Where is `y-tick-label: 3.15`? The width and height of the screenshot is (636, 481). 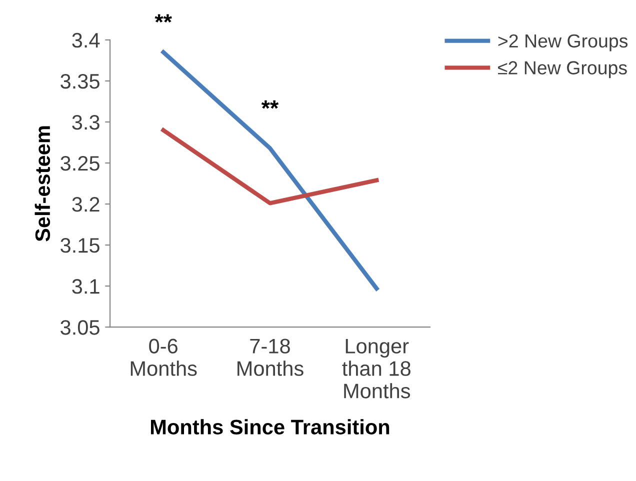 y-tick-label: 3.15 is located at coordinates (80, 245).